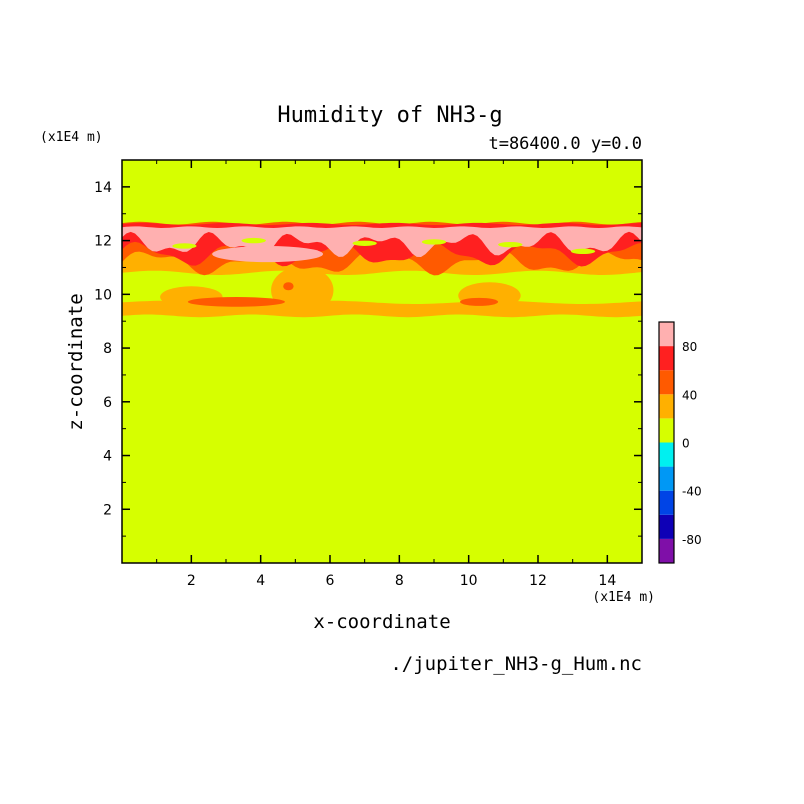 The height and width of the screenshot is (804, 804). What do you see at coordinates (260, 581) in the screenshot?
I see `x-tick-label: 4` at bounding box center [260, 581].